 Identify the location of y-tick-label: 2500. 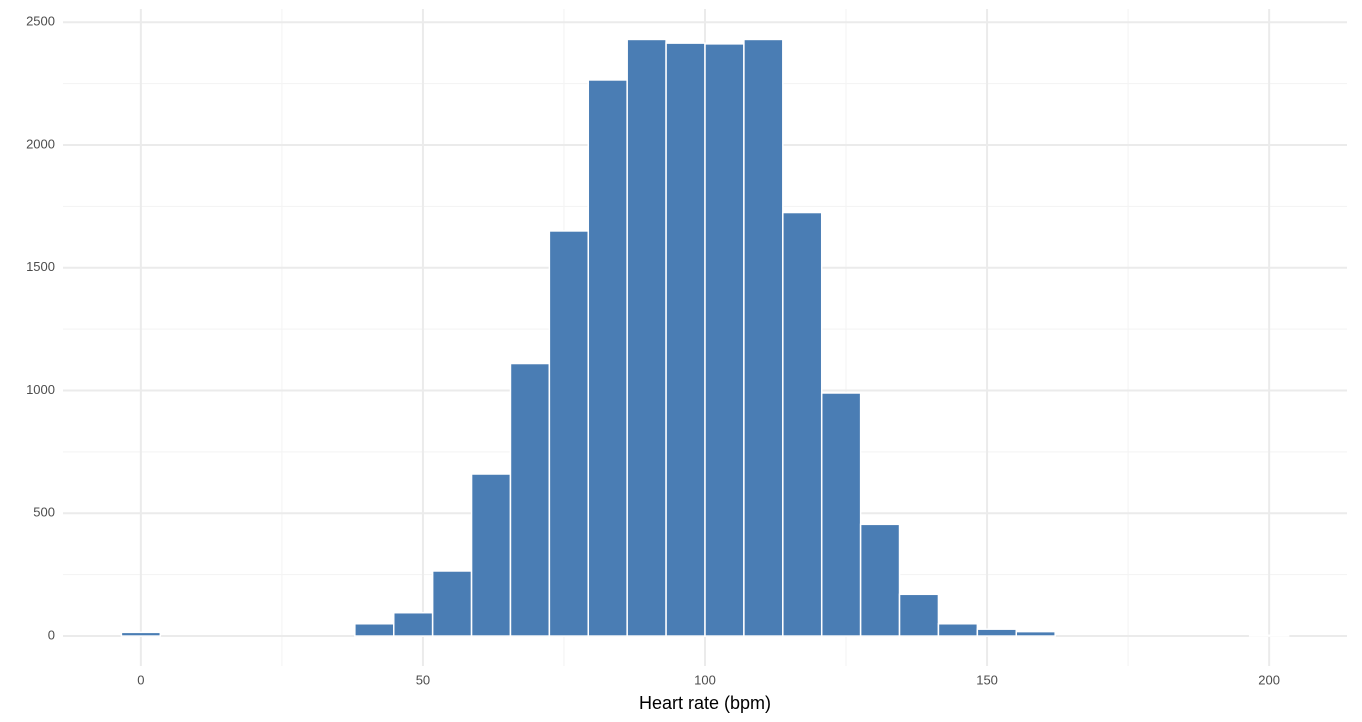
(40, 21).